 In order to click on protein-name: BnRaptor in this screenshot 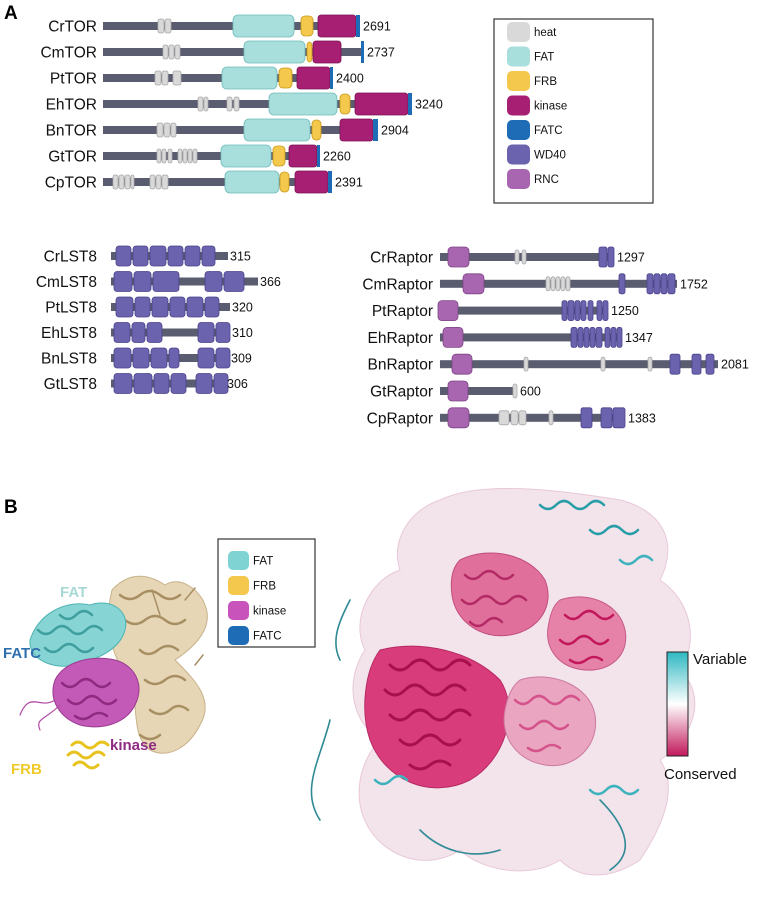, I will do `click(400, 365)`.